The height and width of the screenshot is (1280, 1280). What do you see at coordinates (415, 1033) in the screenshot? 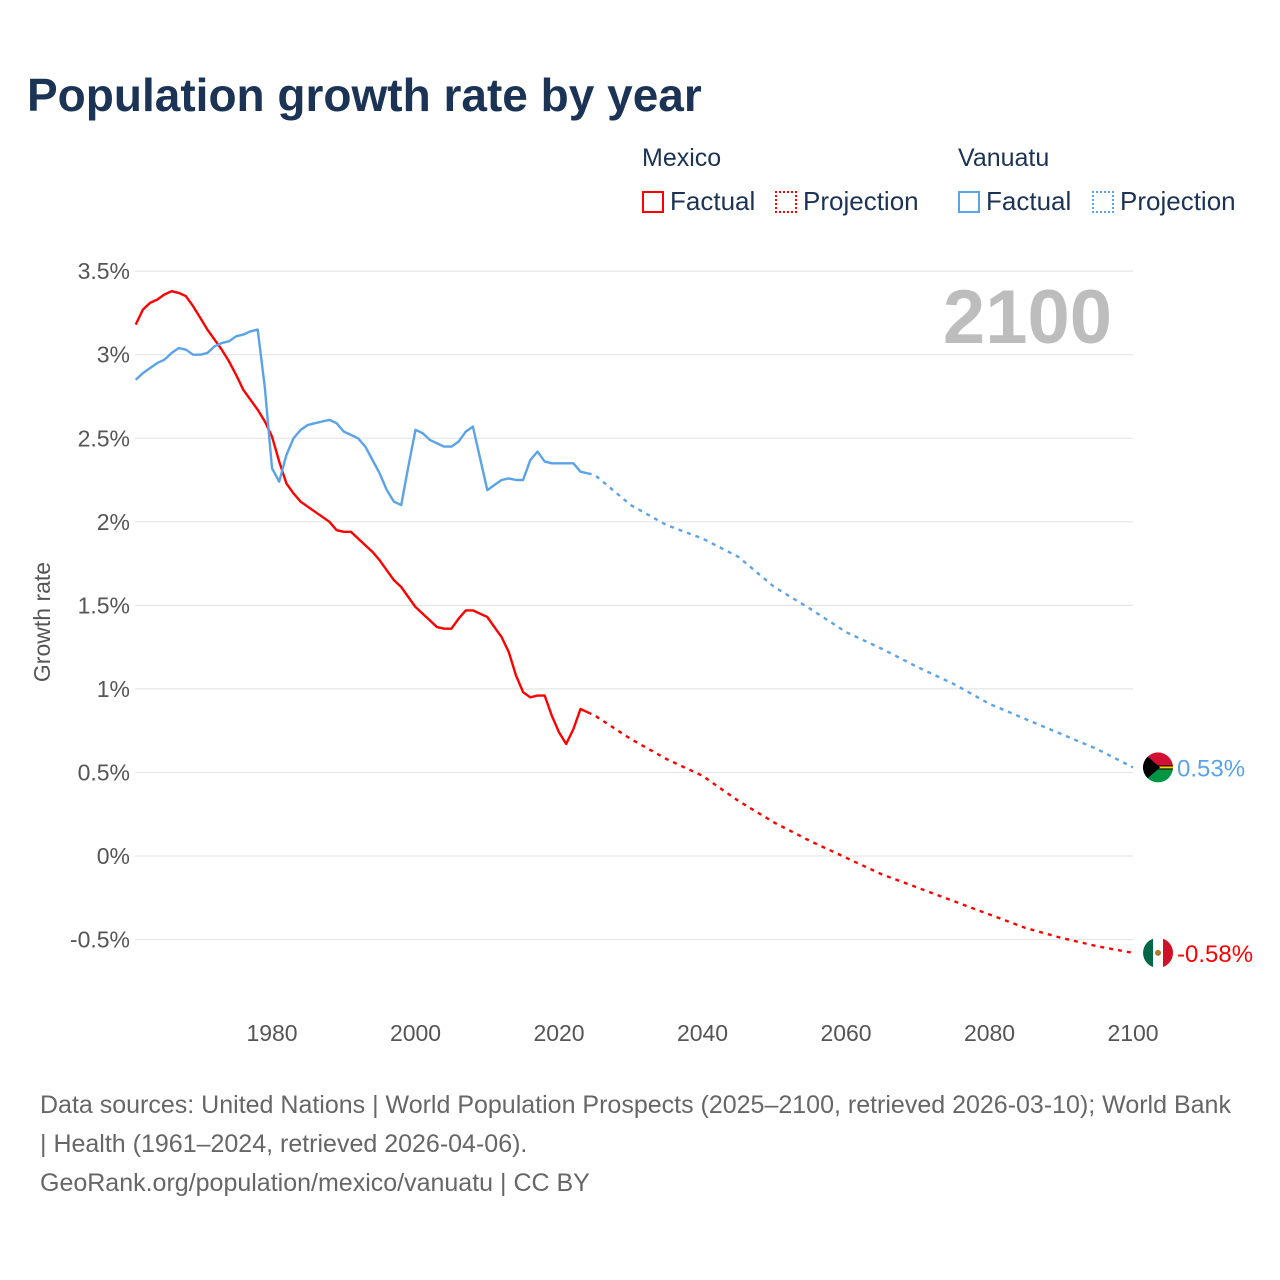
I see `x-tick-label: 2000` at bounding box center [415, 1033].